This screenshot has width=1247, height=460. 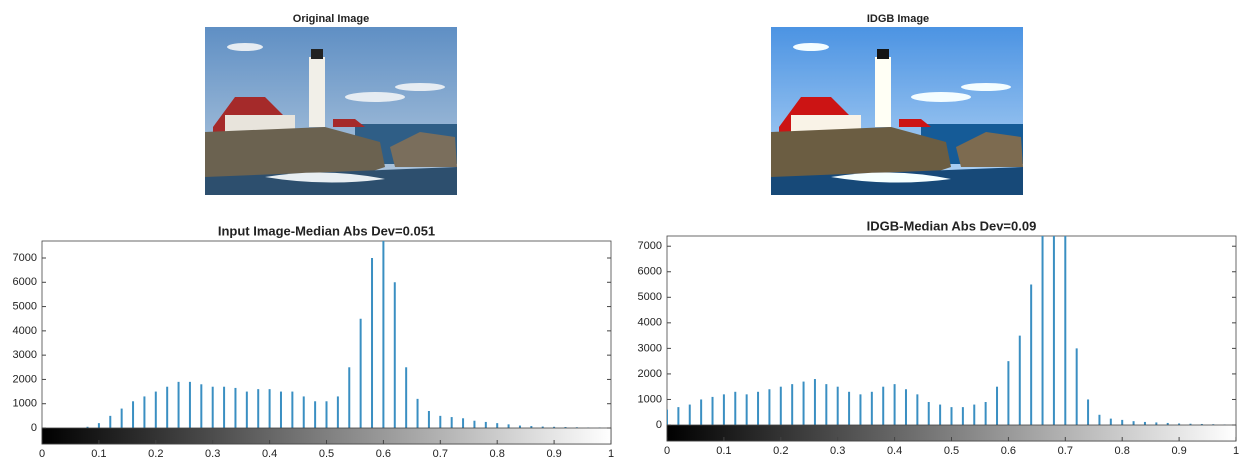 What do you see at coordinates (952, 225) in the screenshot?
I see `chart-title: IDGB-Median Abs Dev=0.09` at bounding box center [952, 225].